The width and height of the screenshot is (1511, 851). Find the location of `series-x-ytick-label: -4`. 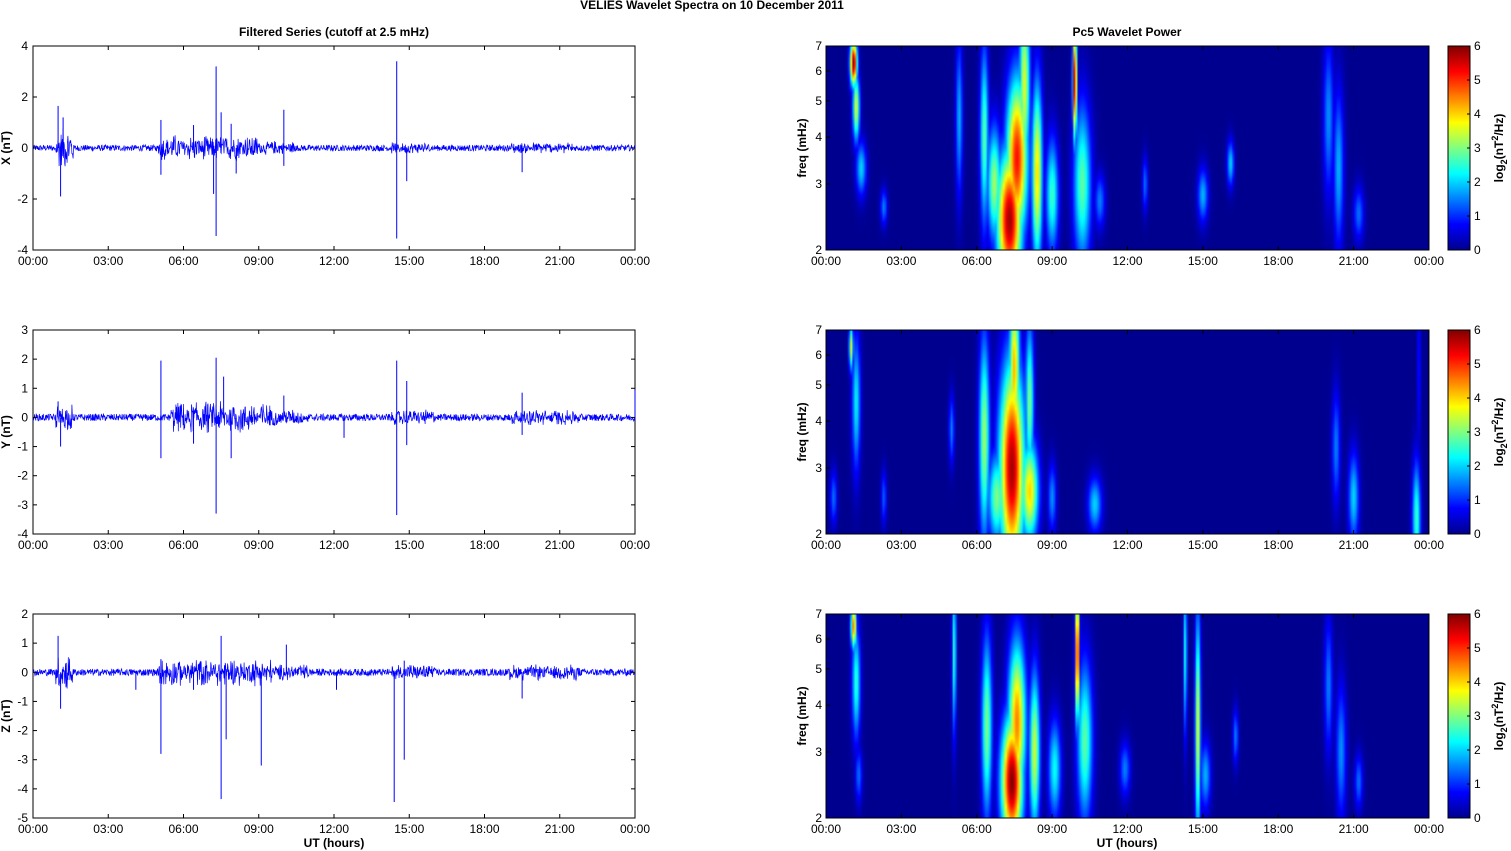

series-x-ytick-label: -4 is located at coordinates (22, 250).